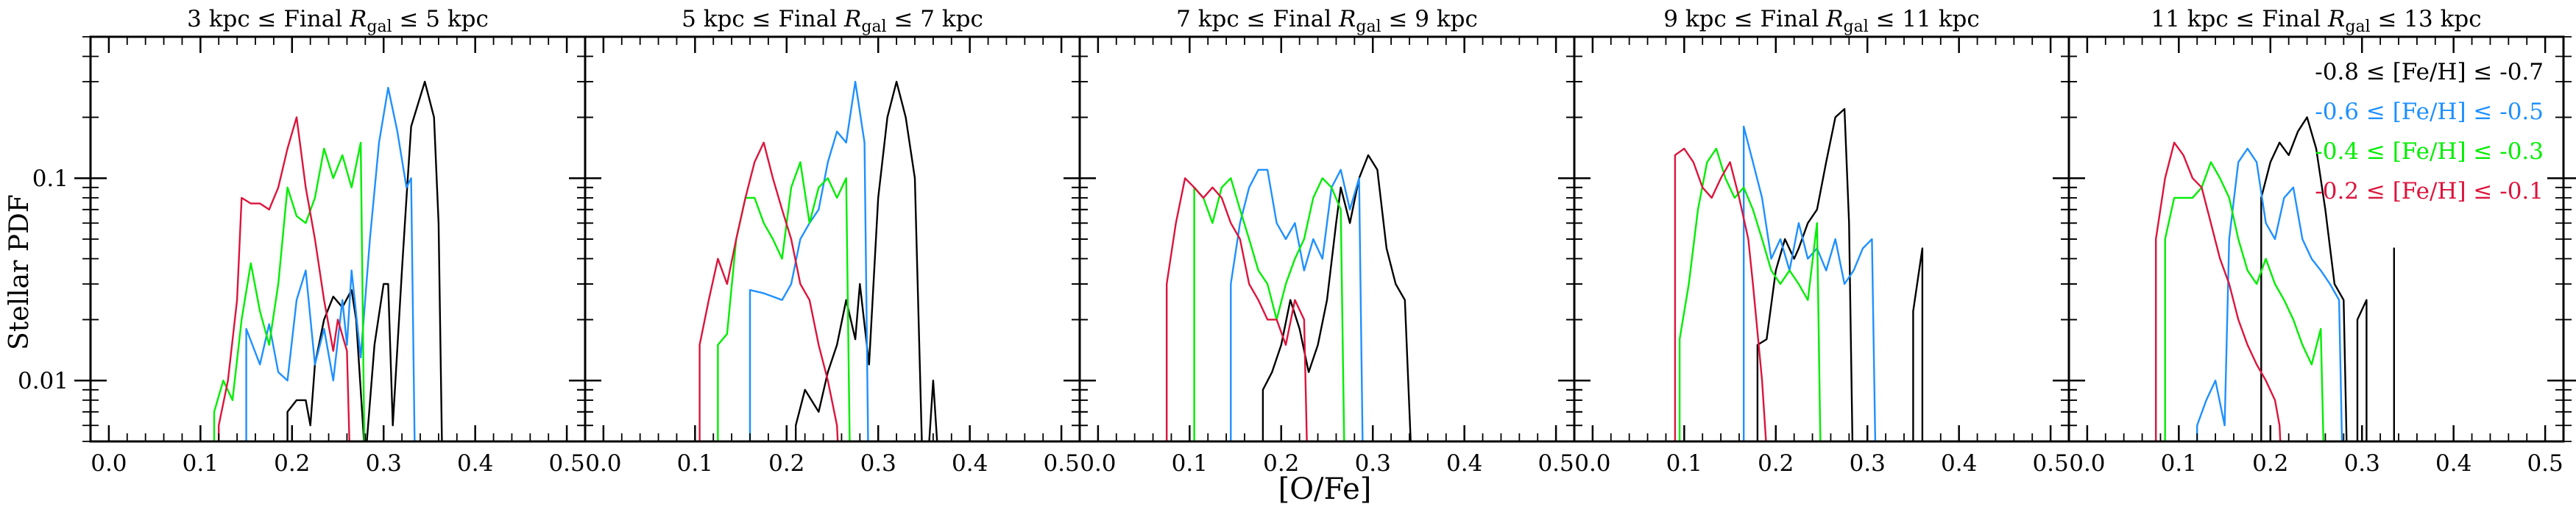 The image size is (2576, 515). Describe the element at coordinates (2429, 72) in the screenshot. I see `legend-entry-1: -0.8 ≤ [Fe/H] ≤ -0.7` at that location.